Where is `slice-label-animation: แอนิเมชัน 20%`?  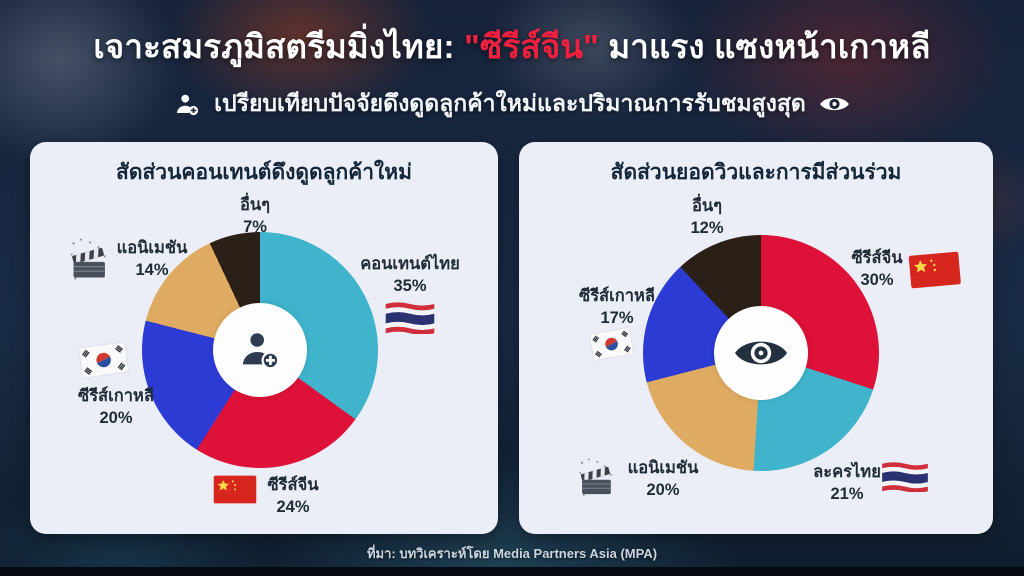 slice-label-animation: แอนิเมชัน 20% is located at coordinates (663, 480).